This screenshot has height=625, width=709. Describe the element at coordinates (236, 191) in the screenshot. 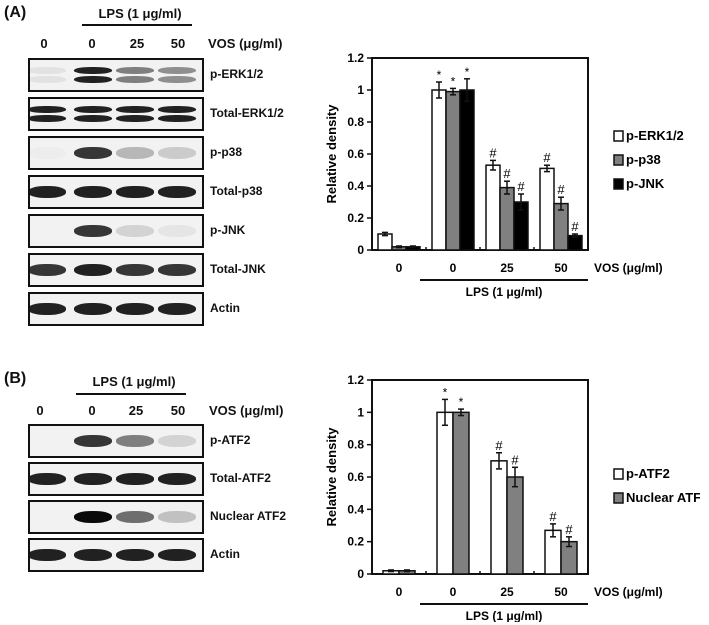

I see `blot-label: Total-p38` at that location.